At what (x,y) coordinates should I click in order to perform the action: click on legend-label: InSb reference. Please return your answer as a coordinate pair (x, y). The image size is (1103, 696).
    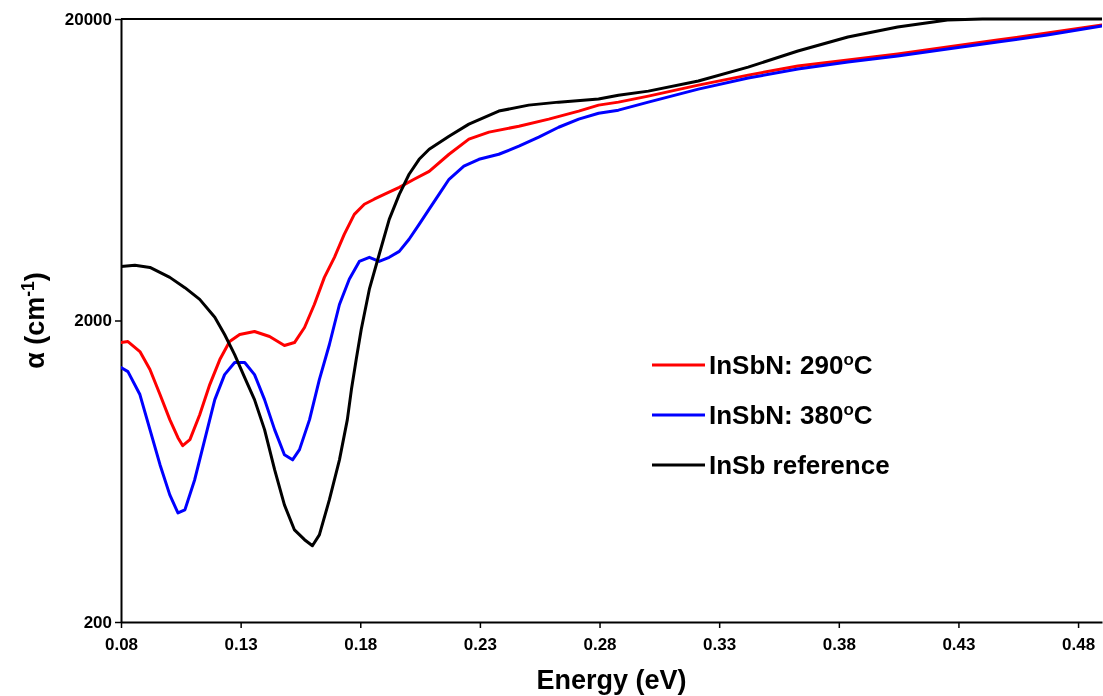
    Looking at the image, I should click on (799, 465).